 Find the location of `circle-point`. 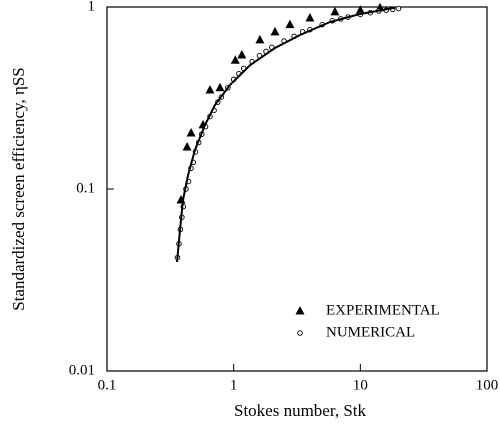

circle-point is located at coordinates (398, 8).